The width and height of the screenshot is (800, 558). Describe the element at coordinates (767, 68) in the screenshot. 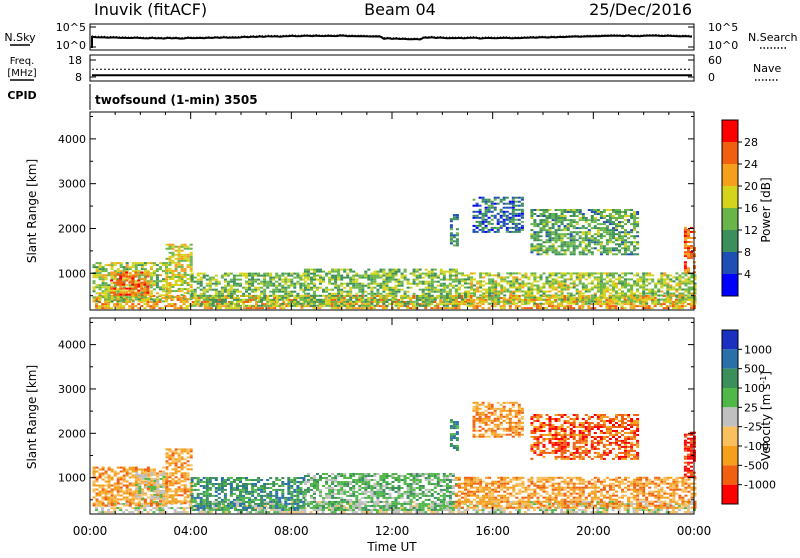

I see `nave-label: Nave` at that location.